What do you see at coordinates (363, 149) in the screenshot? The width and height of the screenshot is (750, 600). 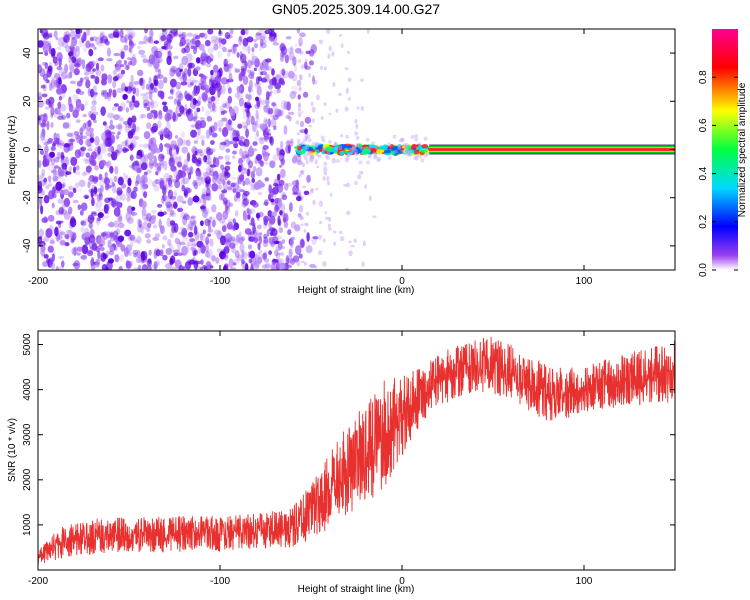 I see `noisy-signal-line` at bounding box center [363, 149].